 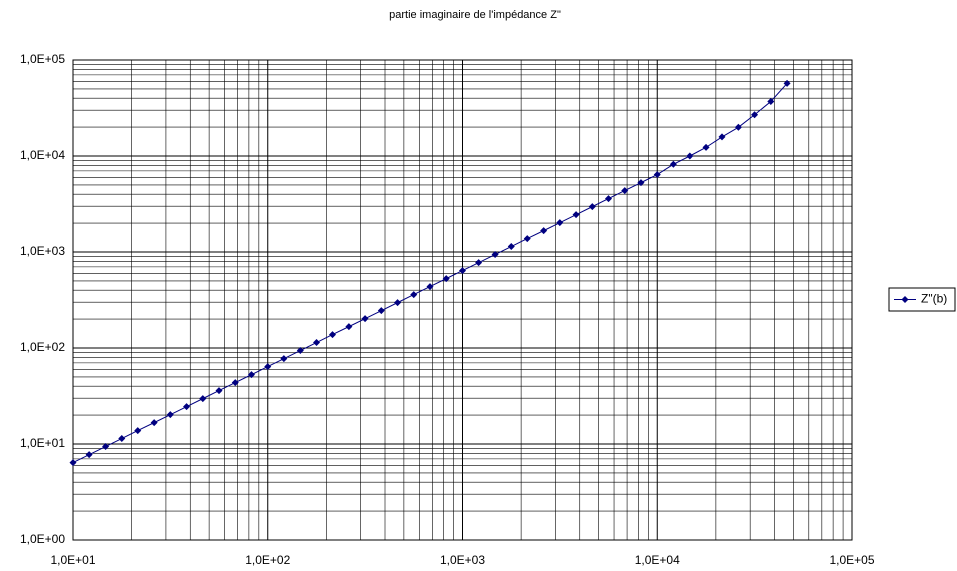 I want to click on y-tick-label: 1,0E+00, so click(x=42, y=539).